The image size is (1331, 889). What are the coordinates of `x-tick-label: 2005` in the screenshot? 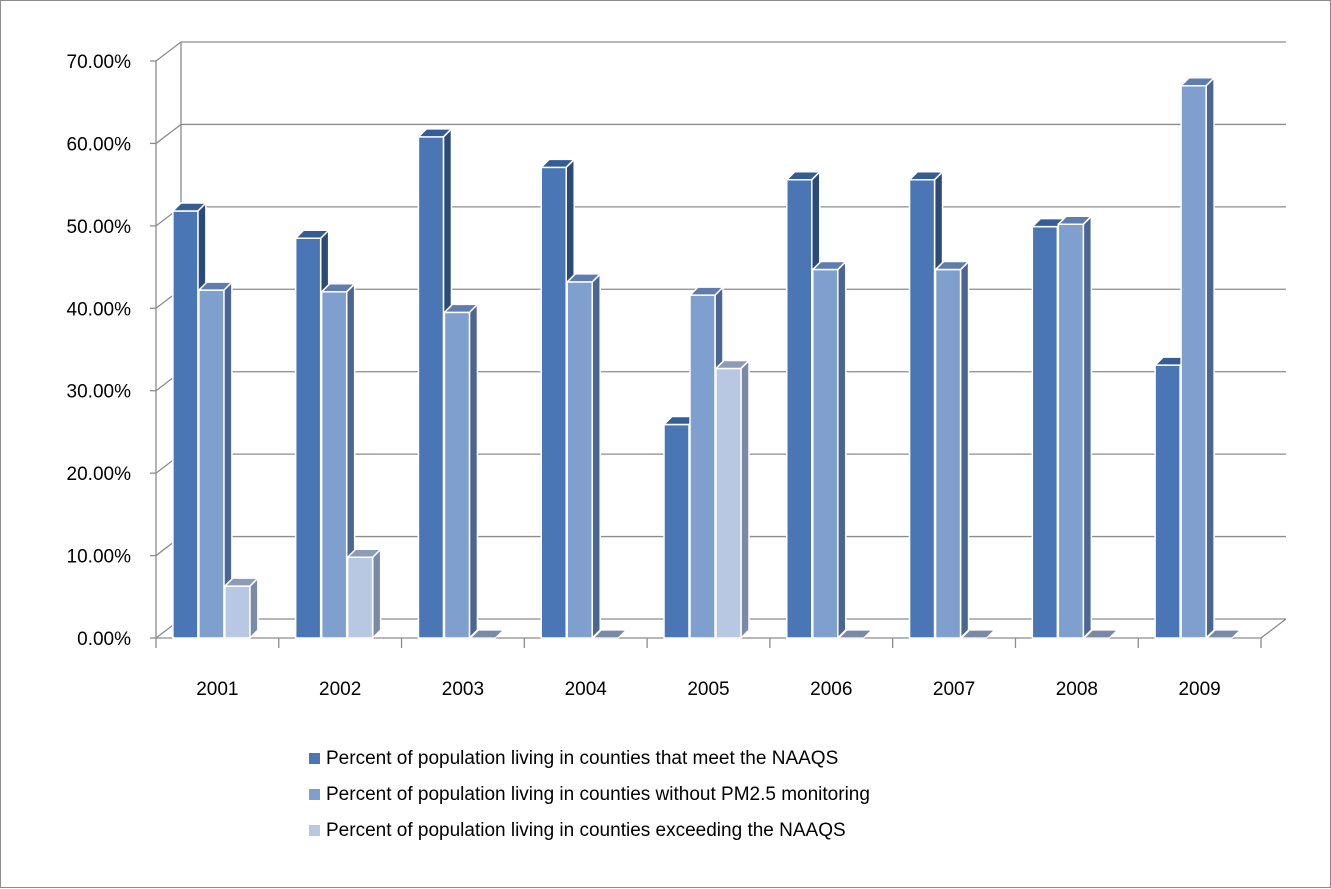 It's located at (708, 689).